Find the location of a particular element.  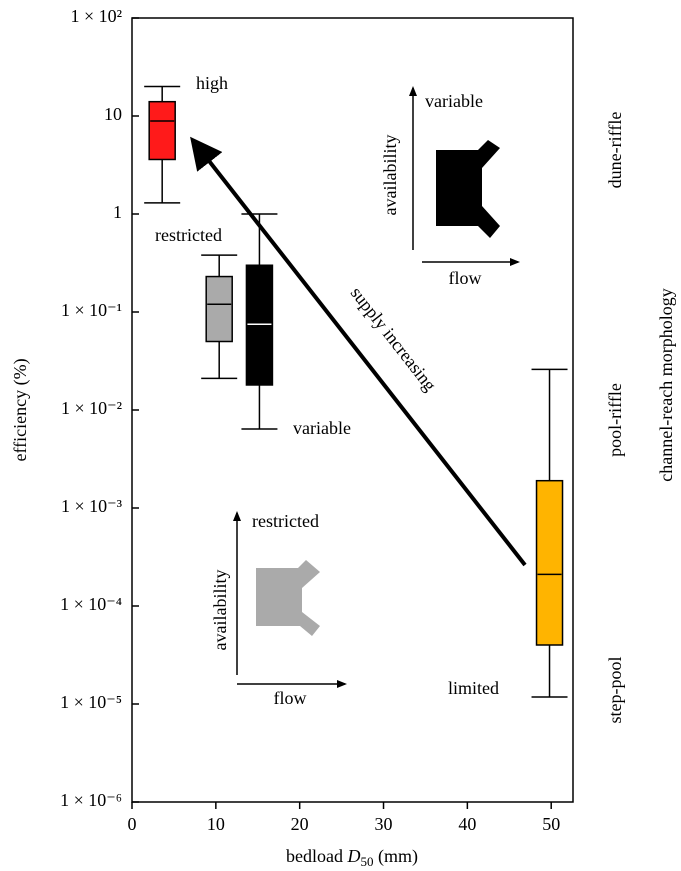

x-axis-label-part: bedload is located at coordinates (316, 856).